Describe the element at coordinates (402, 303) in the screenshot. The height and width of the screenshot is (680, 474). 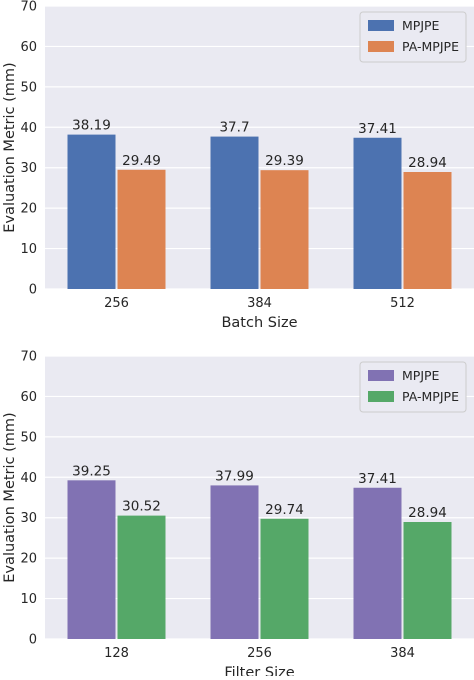
I see `x-tick-label: 512` at that location.